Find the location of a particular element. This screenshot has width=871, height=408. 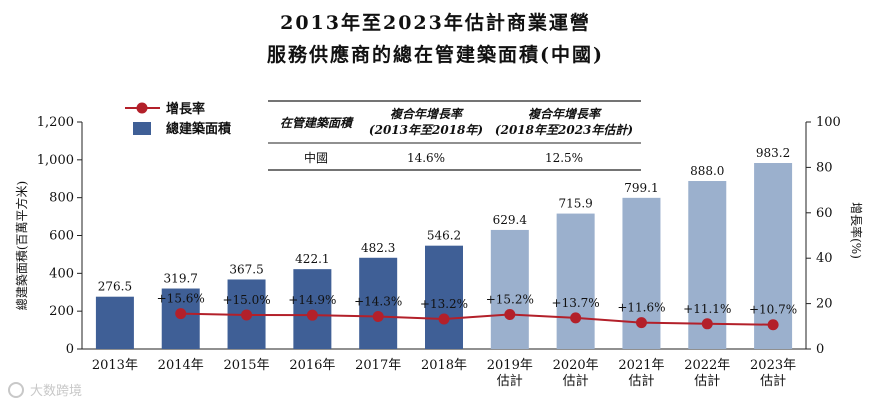

bar-value-label: 276.5 is located at coordinates (115, 287).